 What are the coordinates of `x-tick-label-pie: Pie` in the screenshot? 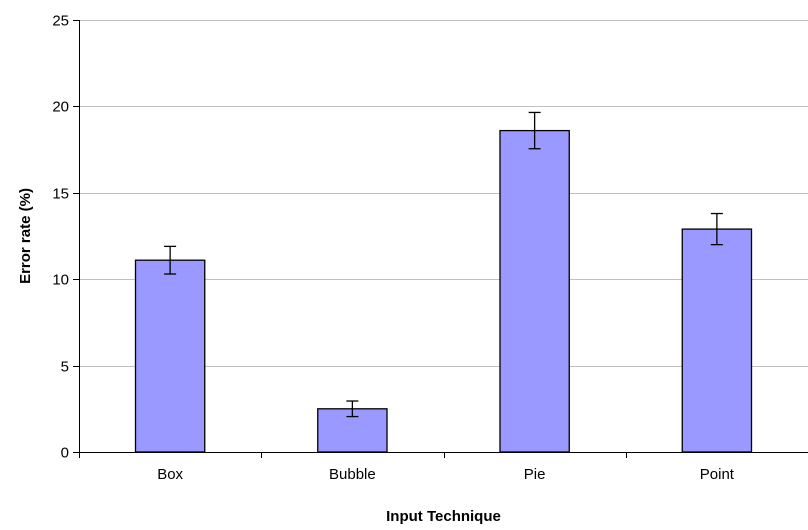 It's located at (535, 474).